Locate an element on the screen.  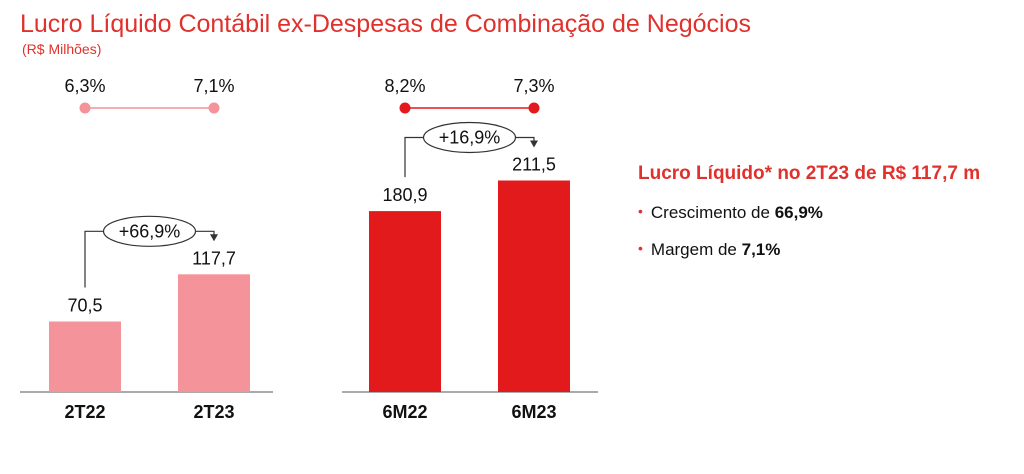
side-headline: Lucro Líquido* no 2T23 de R$ 117,7 m is located at coordinates (809, 173).